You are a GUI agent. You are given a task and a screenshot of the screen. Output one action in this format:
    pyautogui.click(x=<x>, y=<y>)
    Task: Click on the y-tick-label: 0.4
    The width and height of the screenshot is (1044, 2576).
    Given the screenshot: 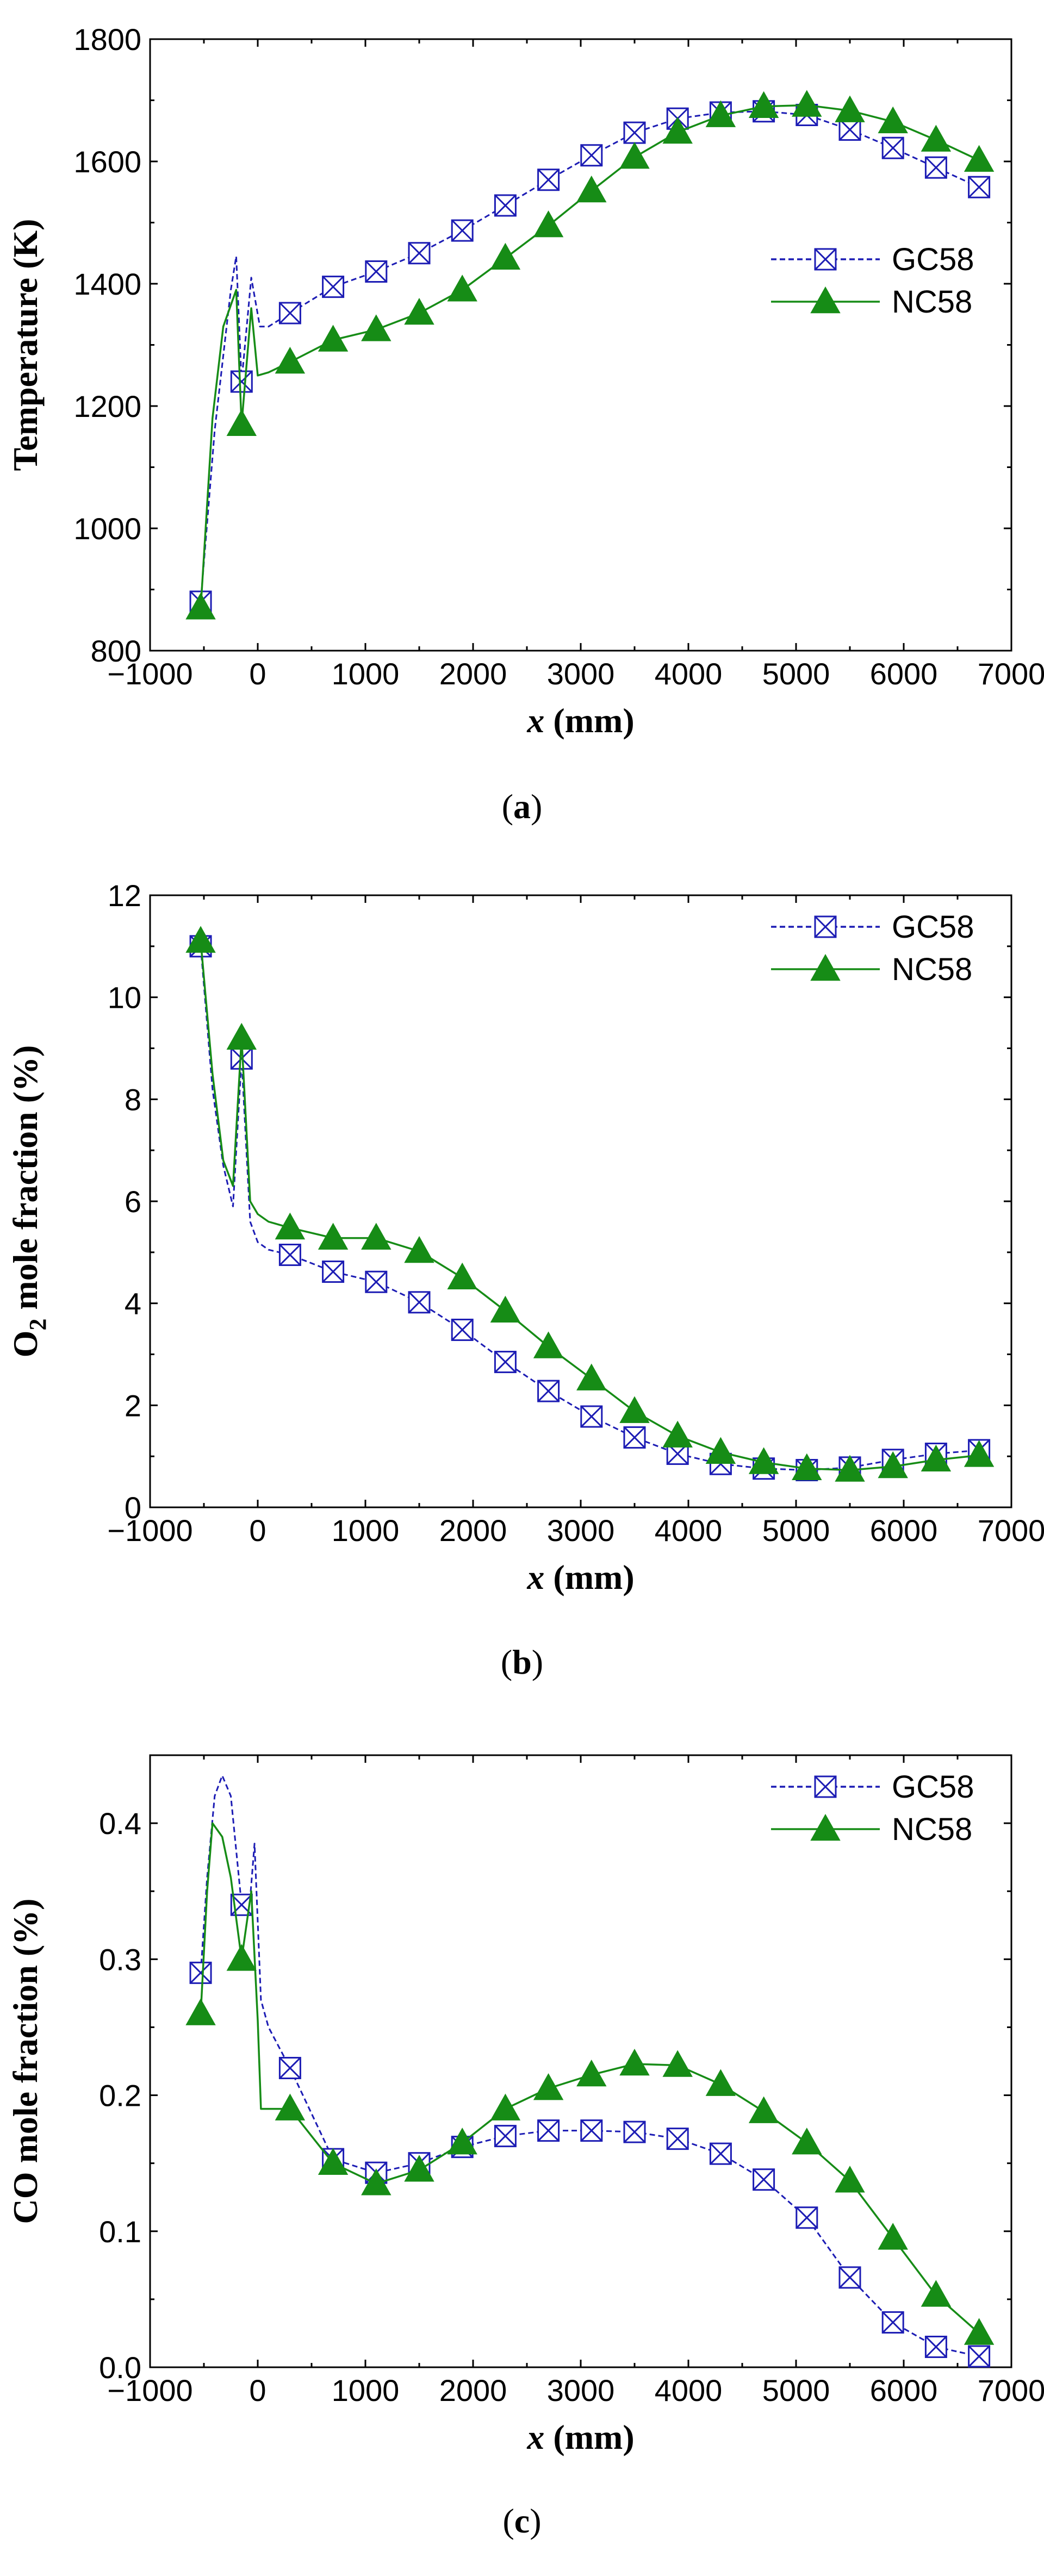 What is the action you would take?
    pyautogui.click(x=120, y=1824)
    